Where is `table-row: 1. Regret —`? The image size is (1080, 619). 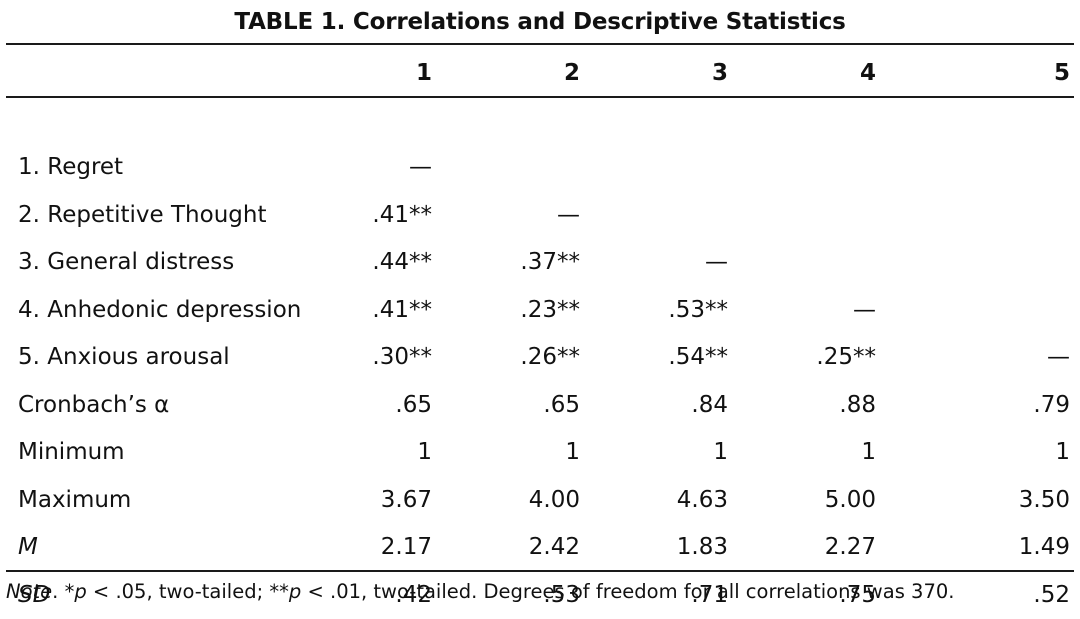 table-row: 1. Regret — is located at coordinates (540, 168).